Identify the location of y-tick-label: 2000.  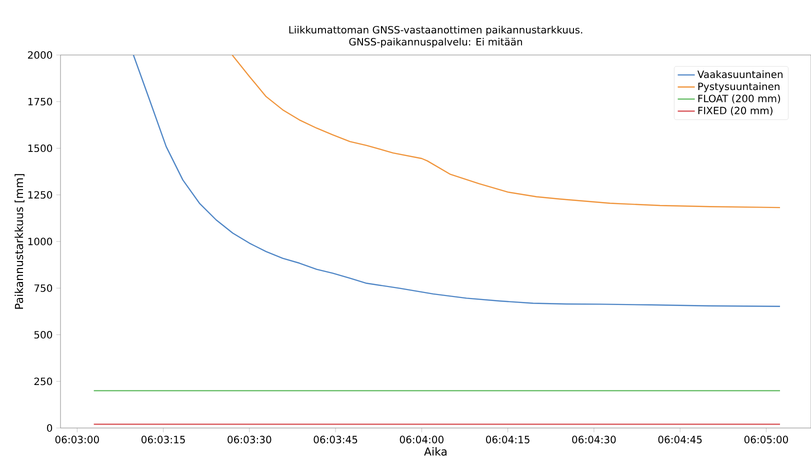
(40, 55).